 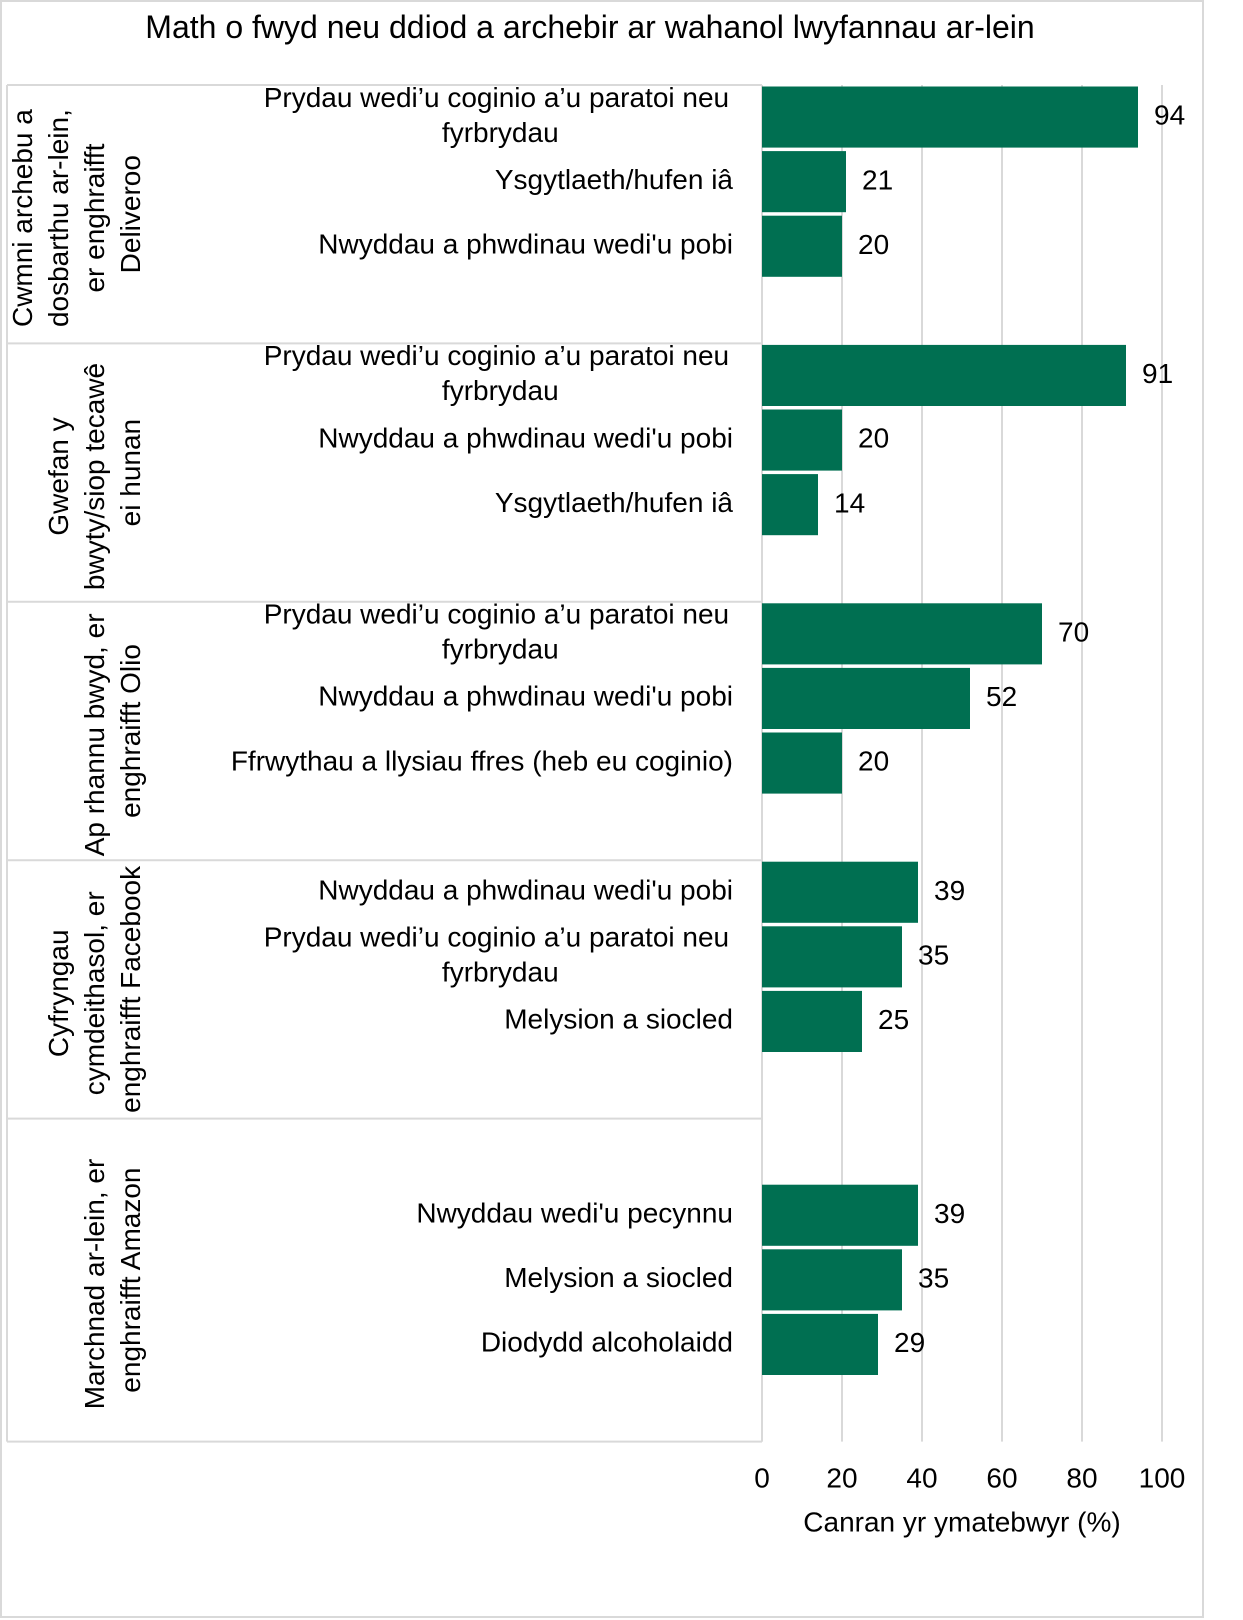 I want to click on value-label: 21, so click(x=877, y=179).